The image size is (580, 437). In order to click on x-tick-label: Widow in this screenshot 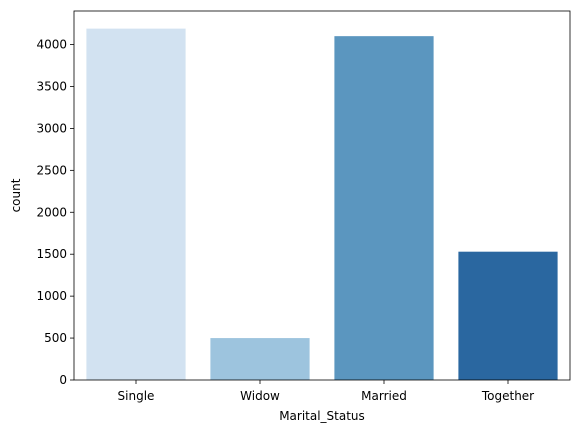, I will do `click(260, 396)`.